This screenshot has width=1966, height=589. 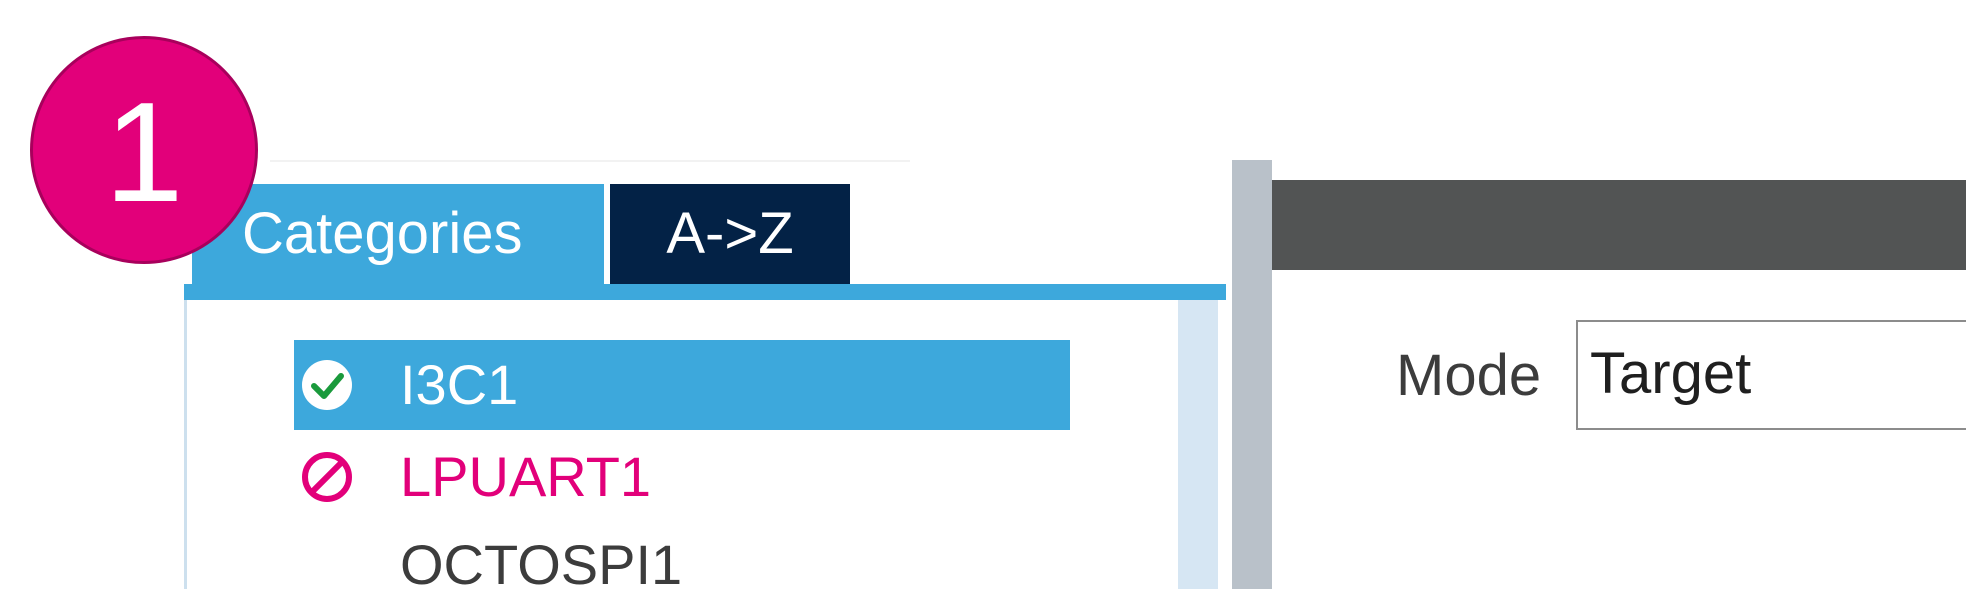 What do you see at coordinates (1198, 444) in the screenshot?
I see `list-scrollbar` at bounding box center [1198, 444].